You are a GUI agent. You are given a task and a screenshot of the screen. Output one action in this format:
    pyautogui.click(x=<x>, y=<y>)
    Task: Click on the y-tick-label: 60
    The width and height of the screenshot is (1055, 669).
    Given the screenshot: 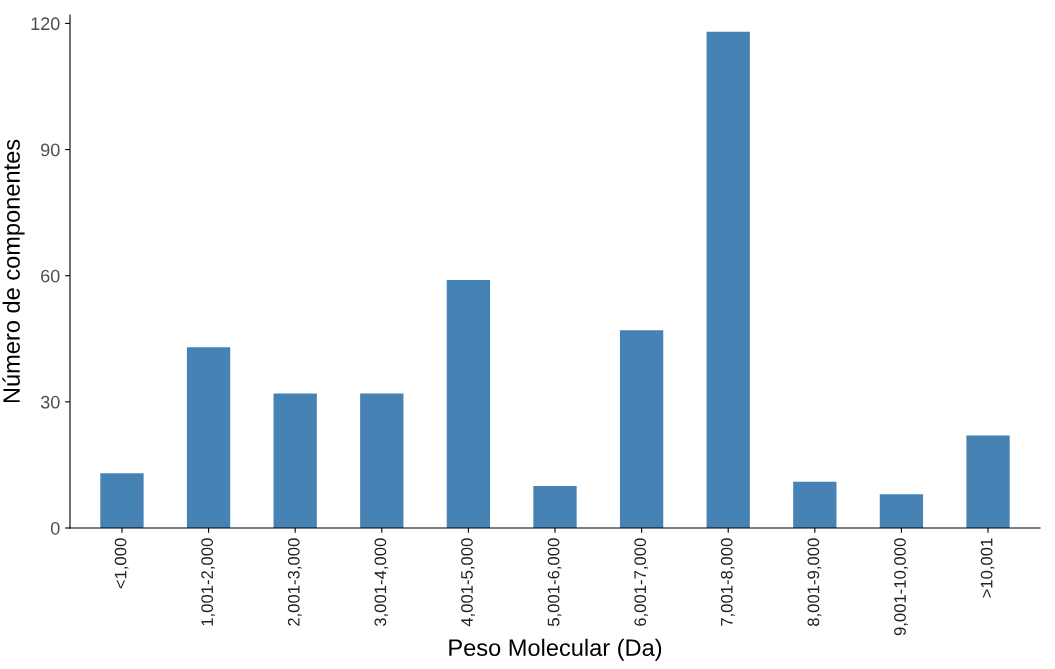 What is the action you would take?
    pyautogui.click(x=50, y=276)
    